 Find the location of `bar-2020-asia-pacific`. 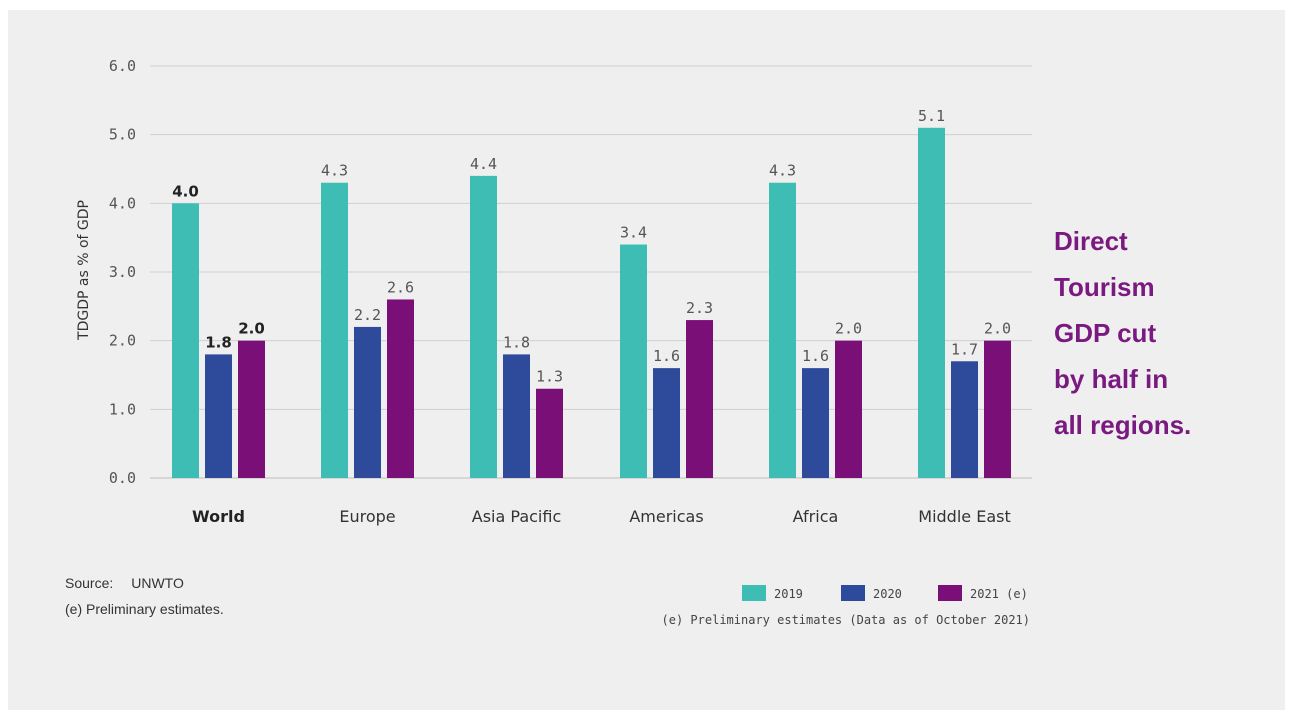

bar-2020-asia-pacific is located at coordinates (516, 416).